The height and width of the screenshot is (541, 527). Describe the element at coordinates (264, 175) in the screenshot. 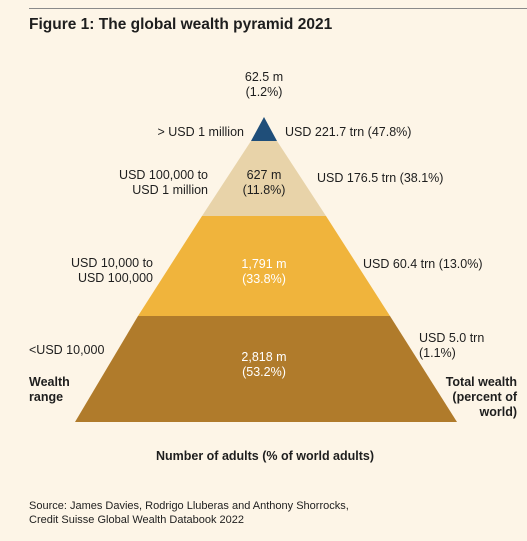

I see `tier-second-adults-value: 627 m` at that location.